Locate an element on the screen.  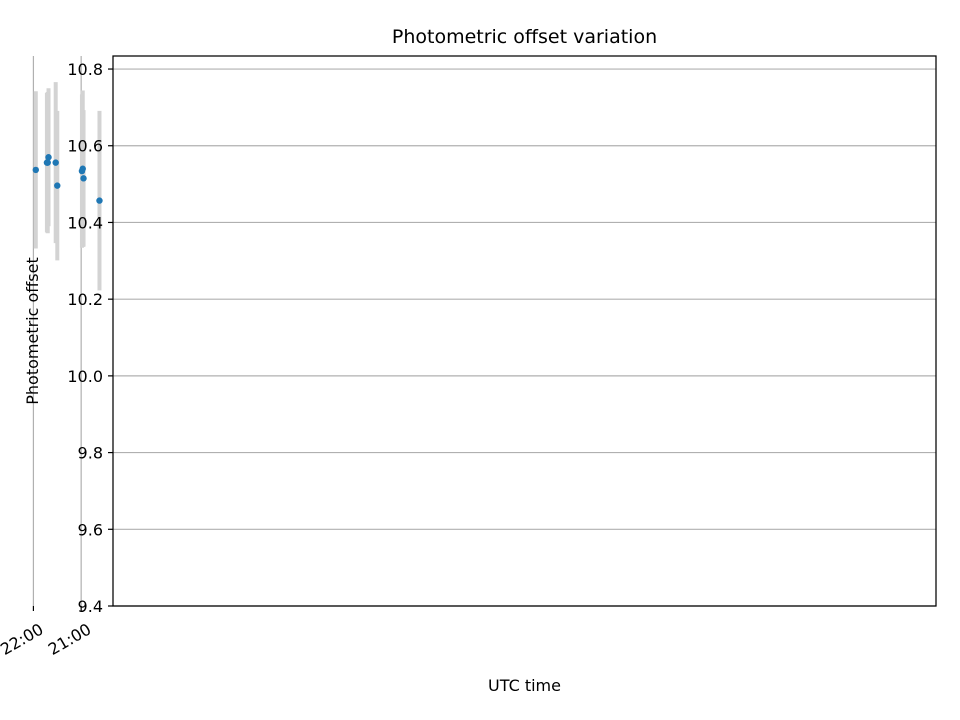
y-tick-label: 10.2 is located at coordinates (85, 299).